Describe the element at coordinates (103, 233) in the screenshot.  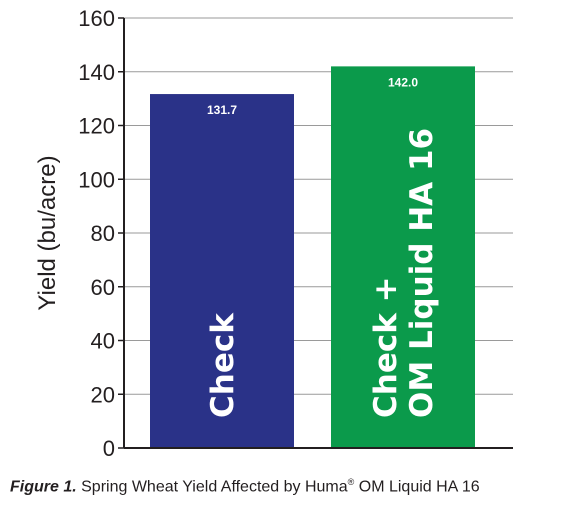
I see `y-tick-label: 80` at that location.